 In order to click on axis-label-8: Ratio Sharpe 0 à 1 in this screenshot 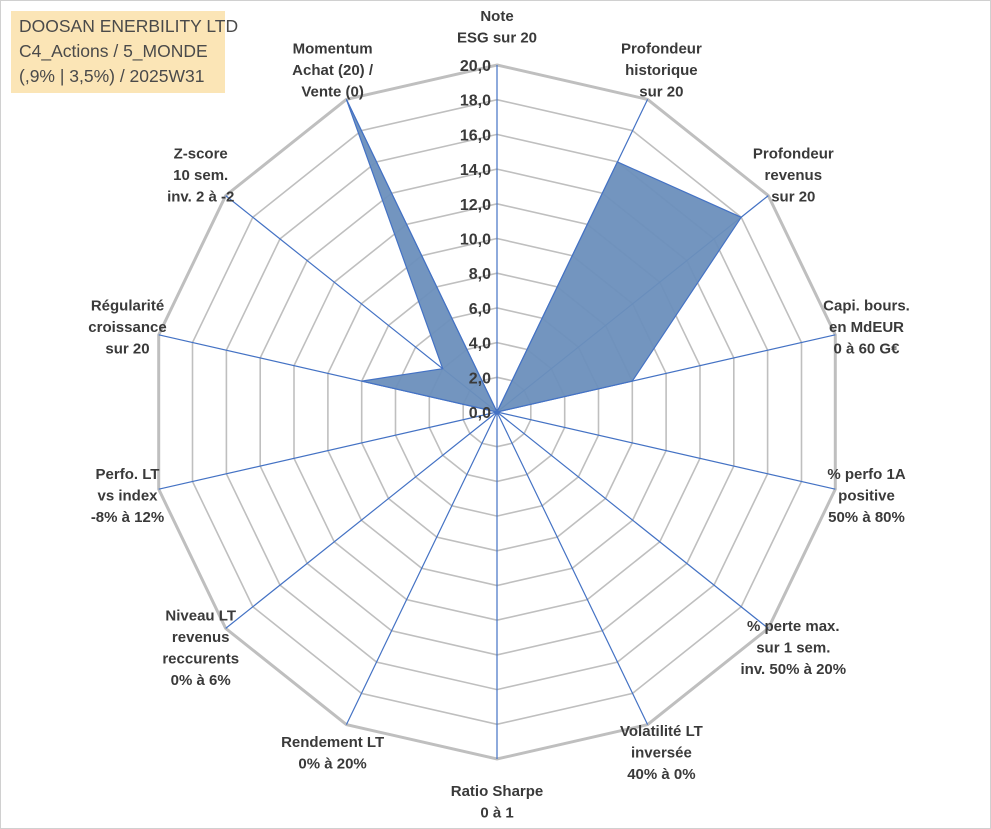, I will do `click(497, 802)`.